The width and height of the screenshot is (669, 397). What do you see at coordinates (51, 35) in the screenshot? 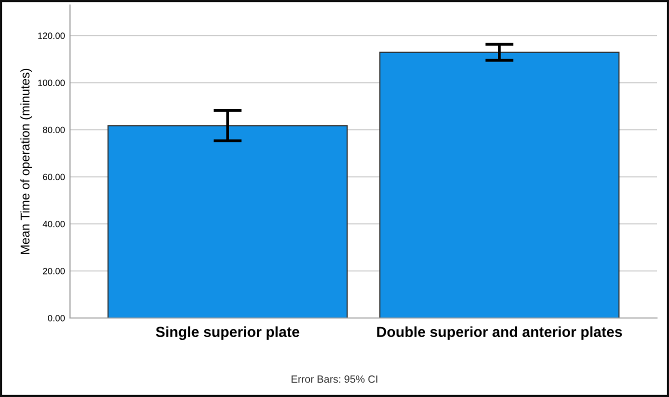
I see `y-tick-label: 120.00` at bounding box center [51, 35].